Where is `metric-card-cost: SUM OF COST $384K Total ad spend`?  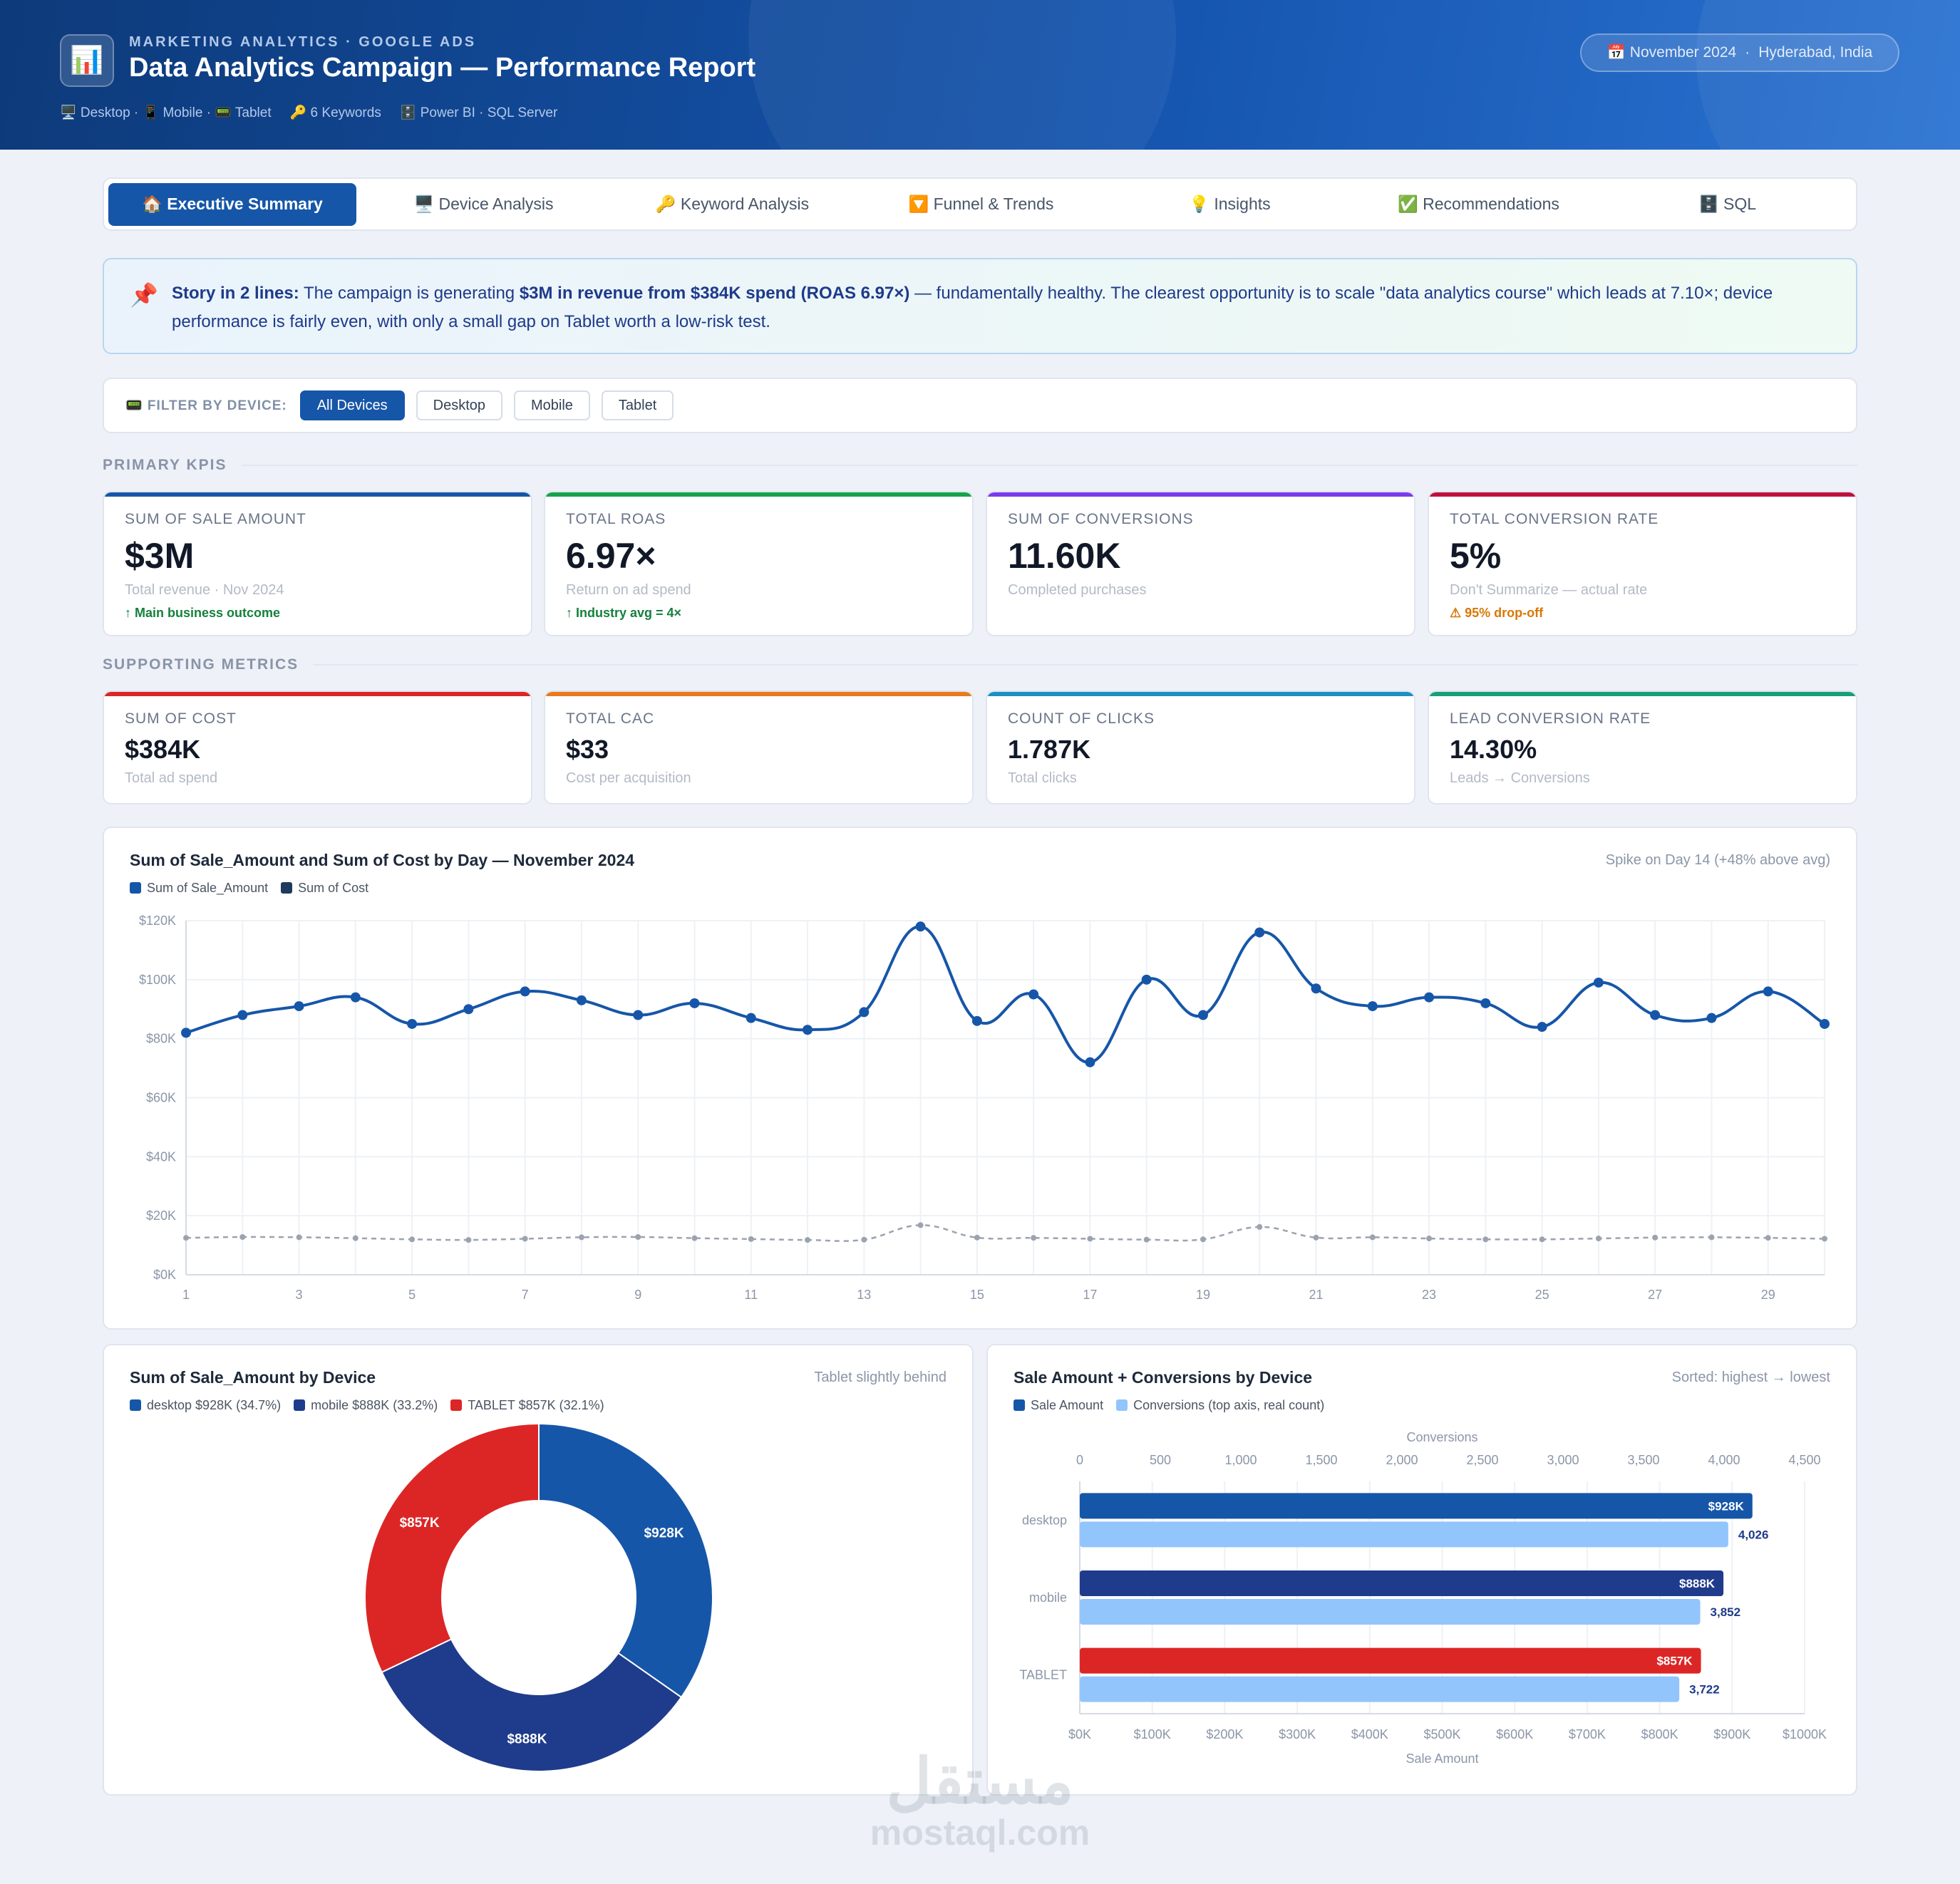 metric-card-cost: SUM OF COST $384K Total ad spend is located at coordinates (318, 747).